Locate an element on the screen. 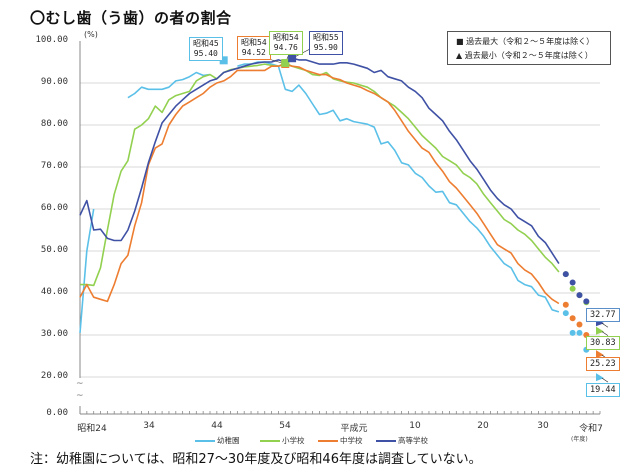 Image resolution: width=640 pixels, height=473 pixels. y-tick-80: 80.00 is located at coordinates (54, 124).